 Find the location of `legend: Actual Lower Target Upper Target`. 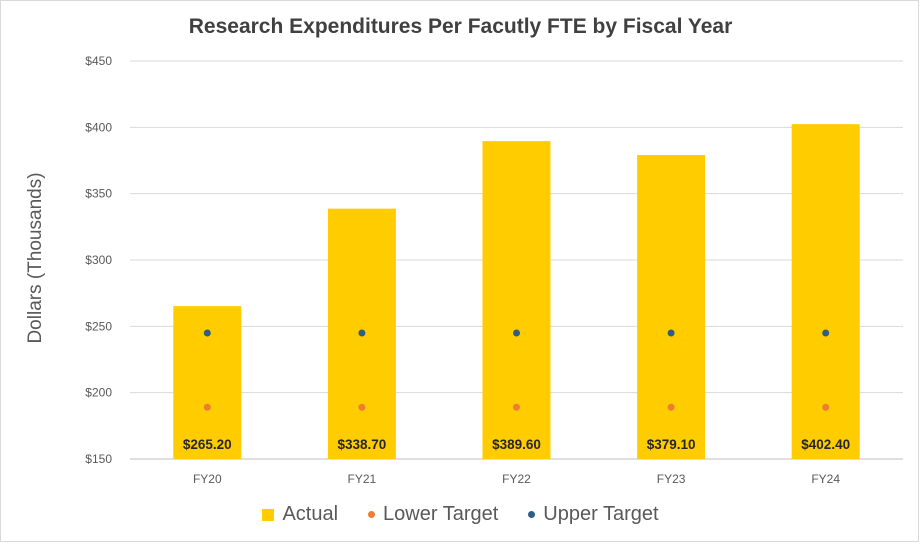

legend: Actual Lower Target Upper Target is located at coordinates (460, 514).